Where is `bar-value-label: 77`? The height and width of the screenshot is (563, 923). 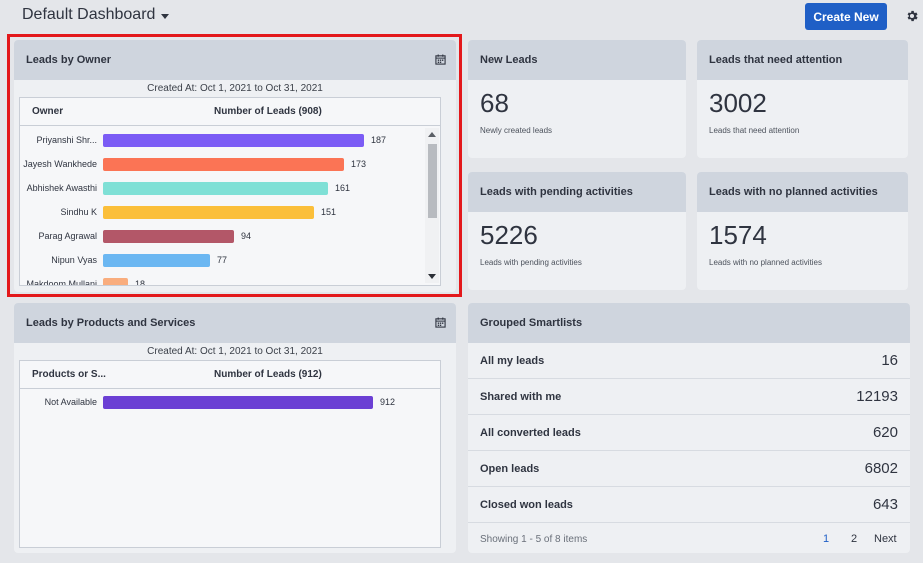
bar-value-label: 77 is located at coordinates (222, 260).